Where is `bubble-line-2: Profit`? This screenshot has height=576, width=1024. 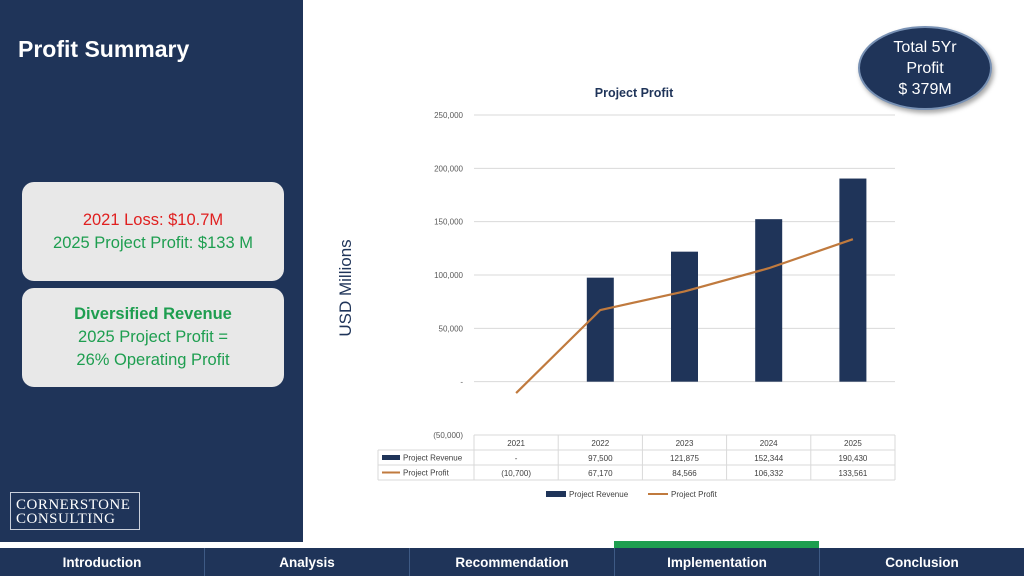 bubble-line-2: Profit is located at coordinates (925, 68).